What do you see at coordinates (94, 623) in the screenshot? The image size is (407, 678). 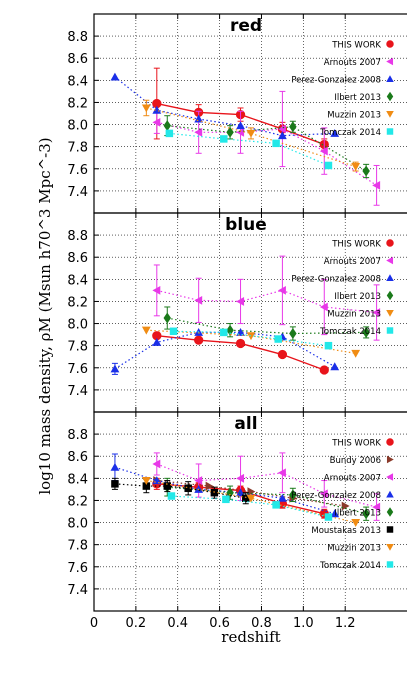 I see `x-tick-label: 0` at bounding box center [94, 623].